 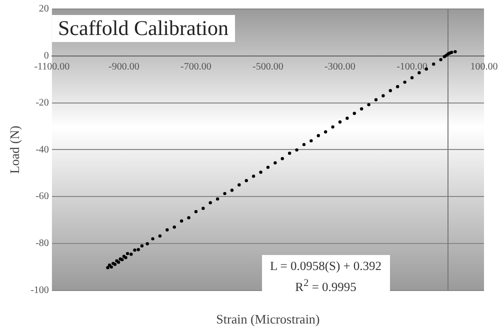 I want to click on y-tick-label: -20, so click(x=42, y=102).